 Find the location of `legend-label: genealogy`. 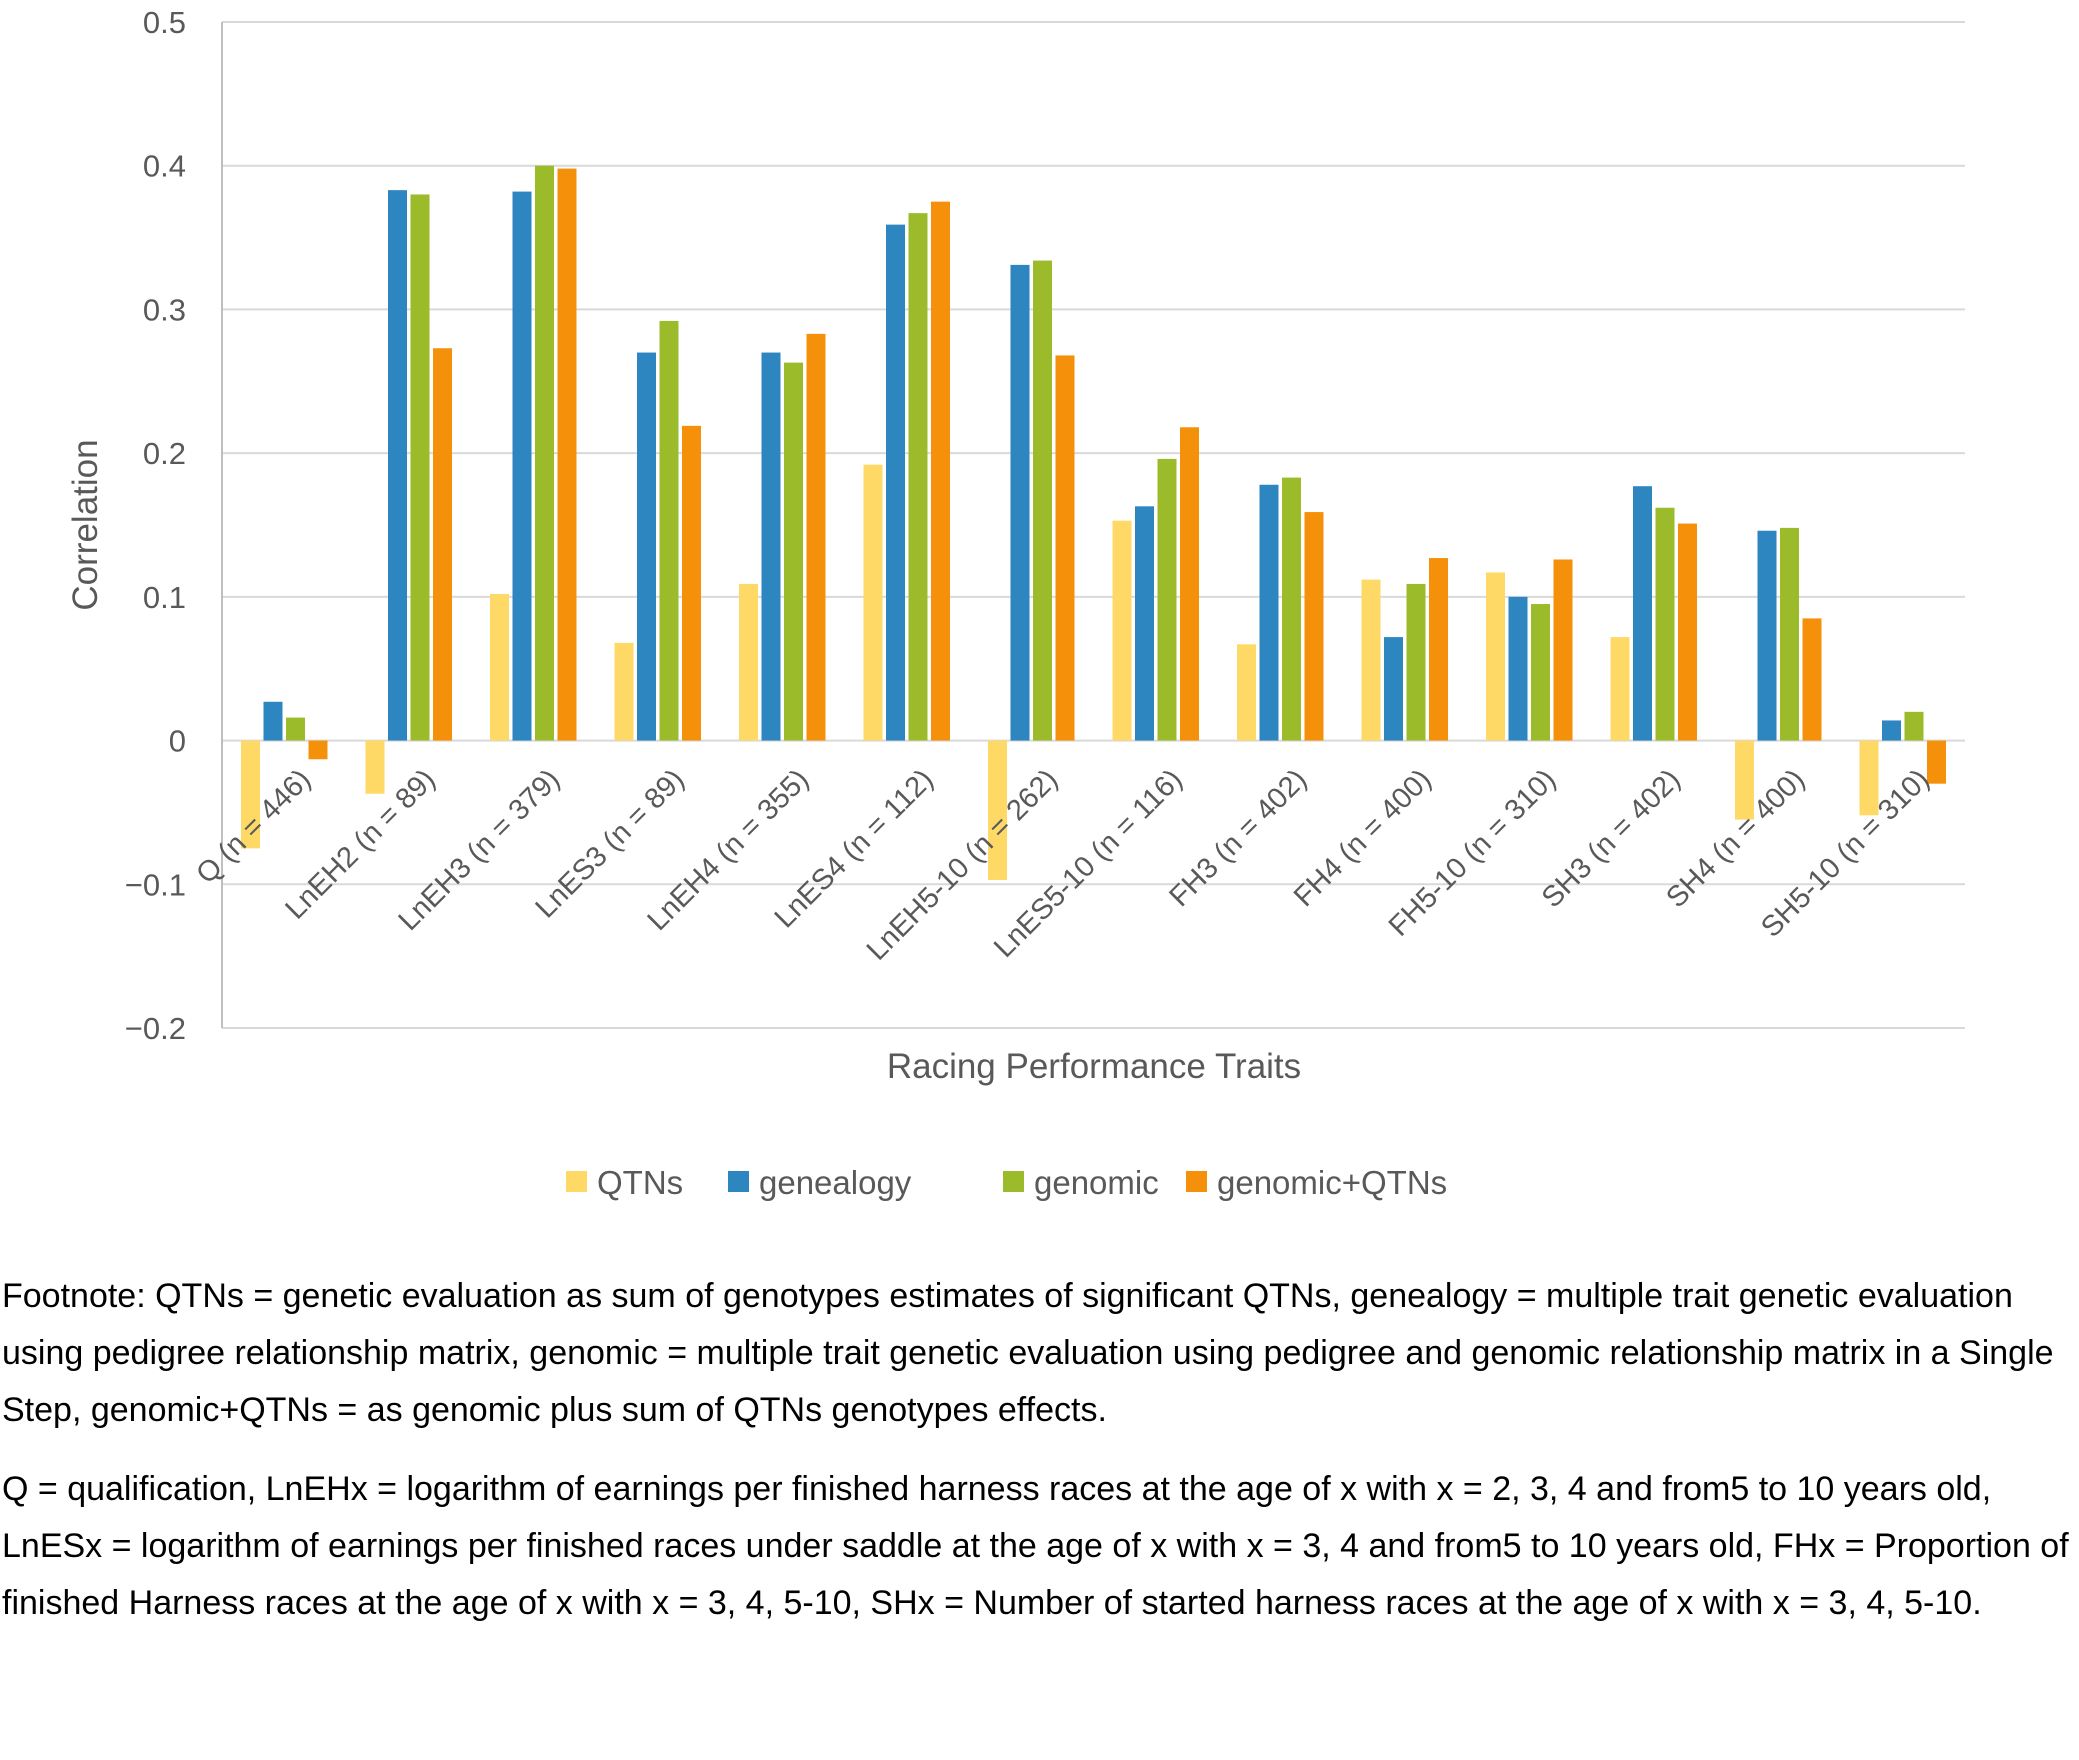

legend-label: genealogy is located at coordinates (835, 1182).